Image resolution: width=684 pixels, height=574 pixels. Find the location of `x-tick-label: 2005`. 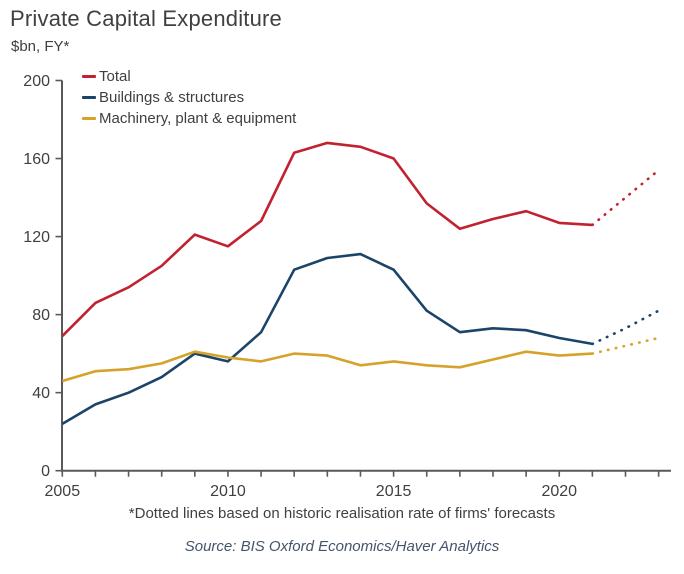

x-tick-label: 2005 is located at coordinates (63, 491).